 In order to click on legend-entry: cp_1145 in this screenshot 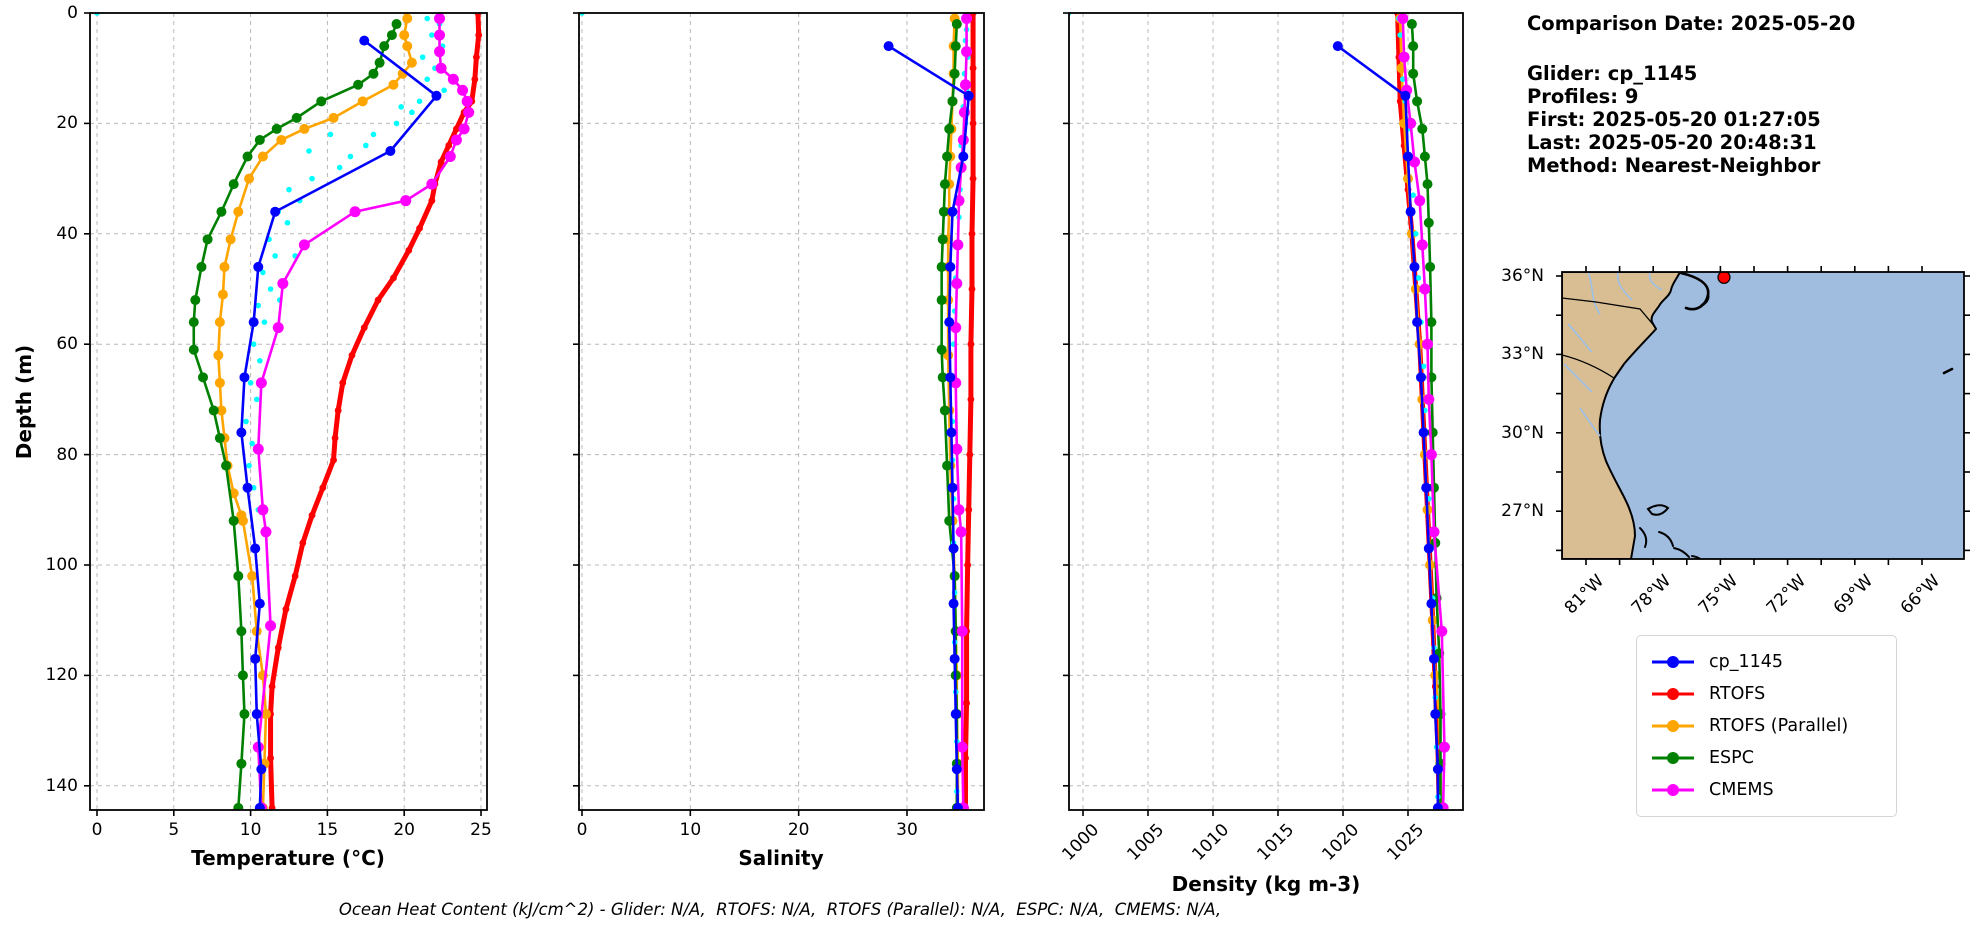, I will do `click(1766, 662)`.